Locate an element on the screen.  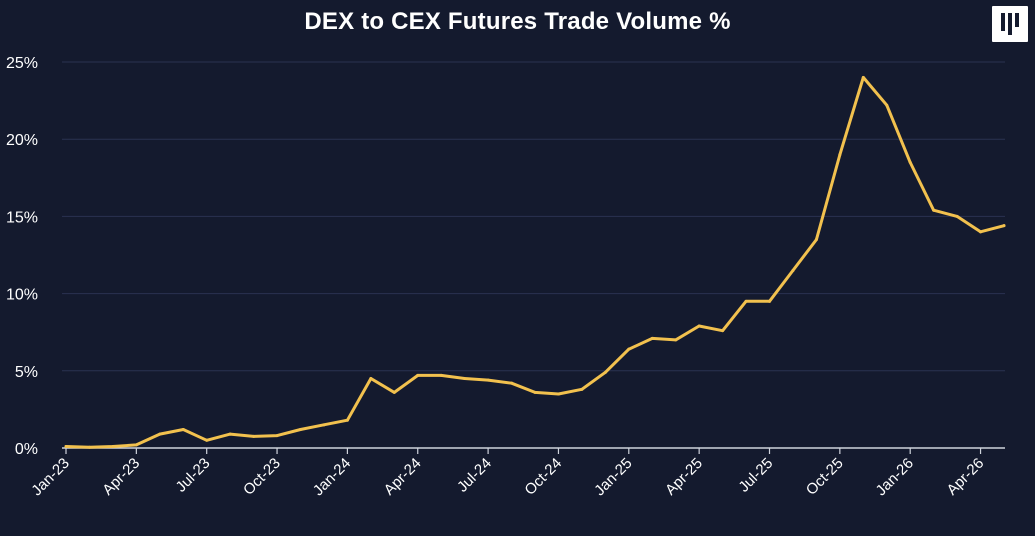
brand-logo-icon is located at coordinates (1010, 24).